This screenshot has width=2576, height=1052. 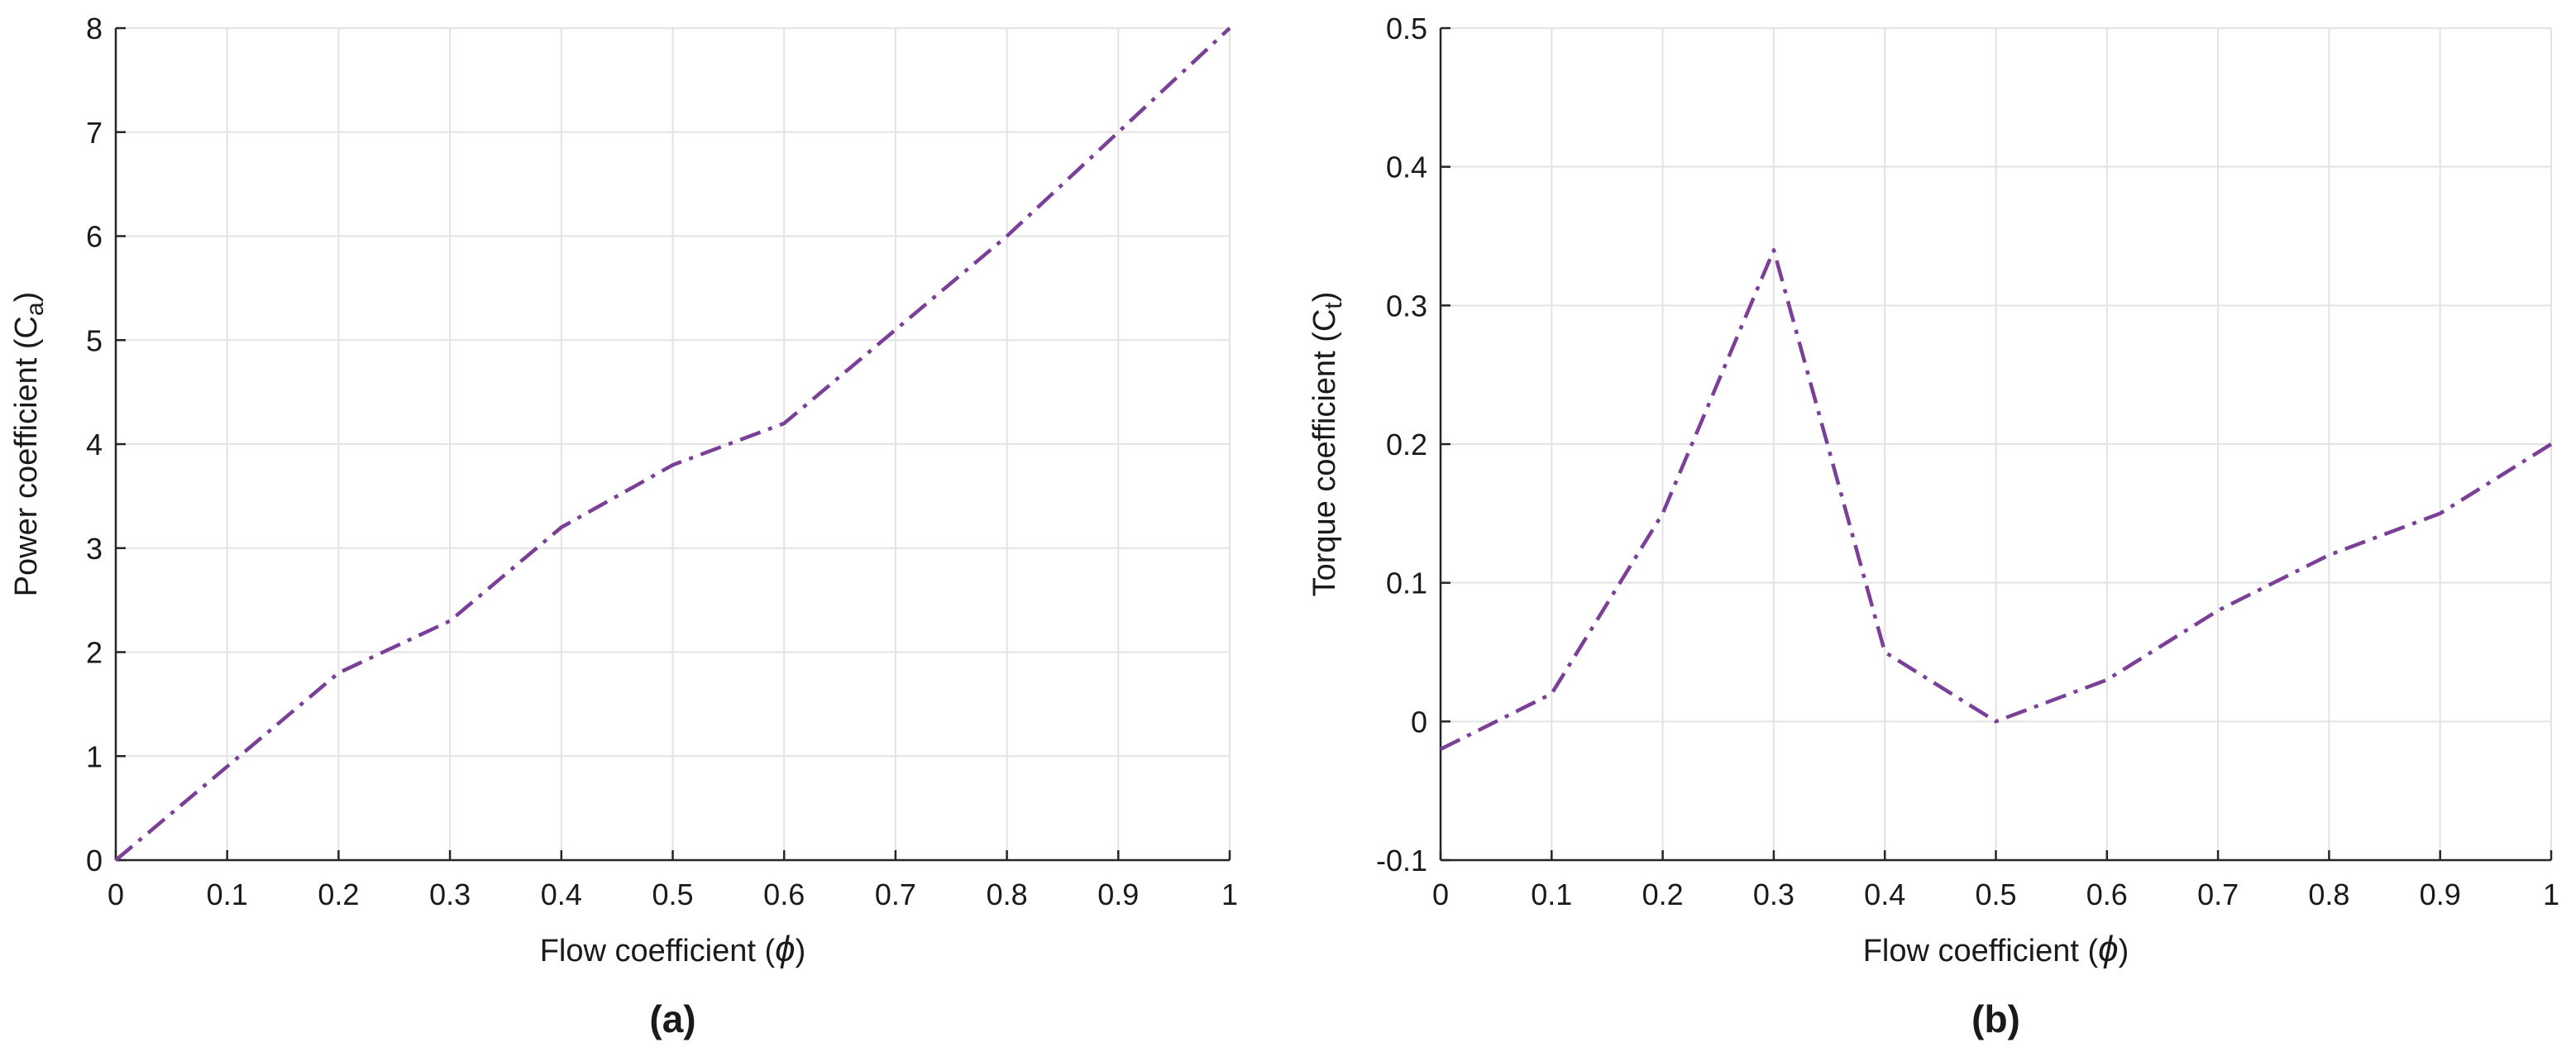 I want to click on y-tick-label: 3, so click(x=94, y=549).